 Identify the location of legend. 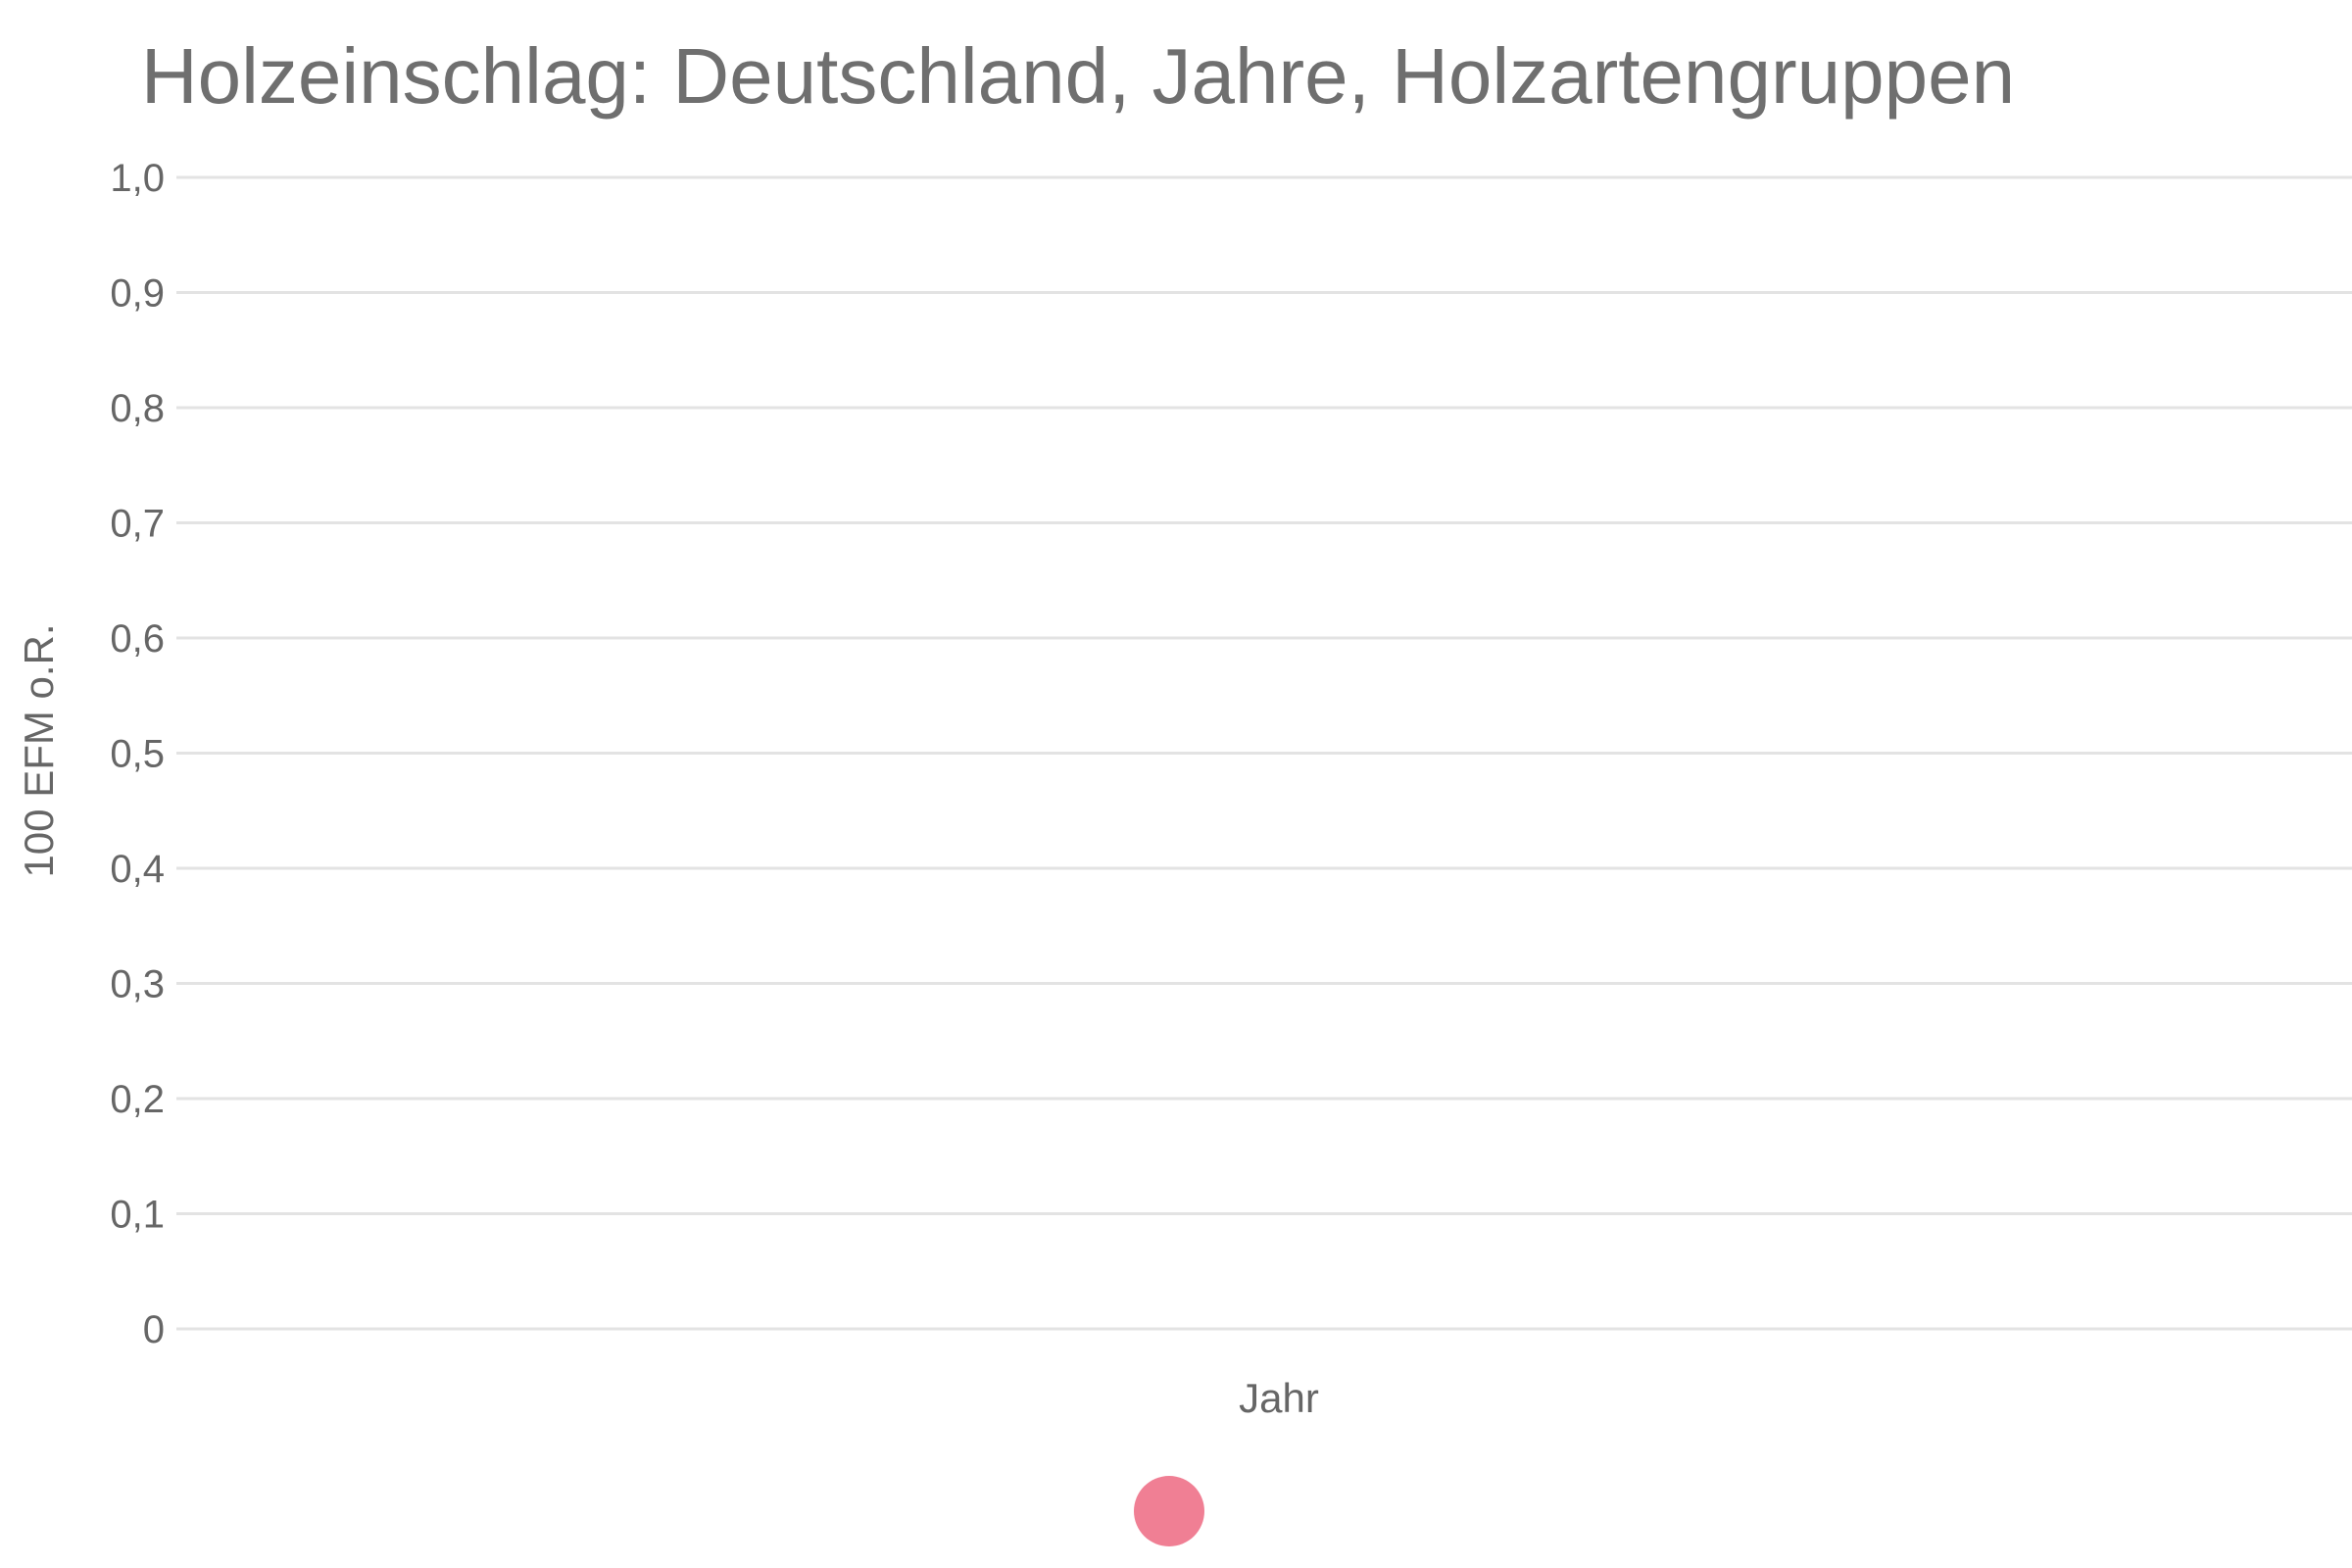
(1169, 1511).